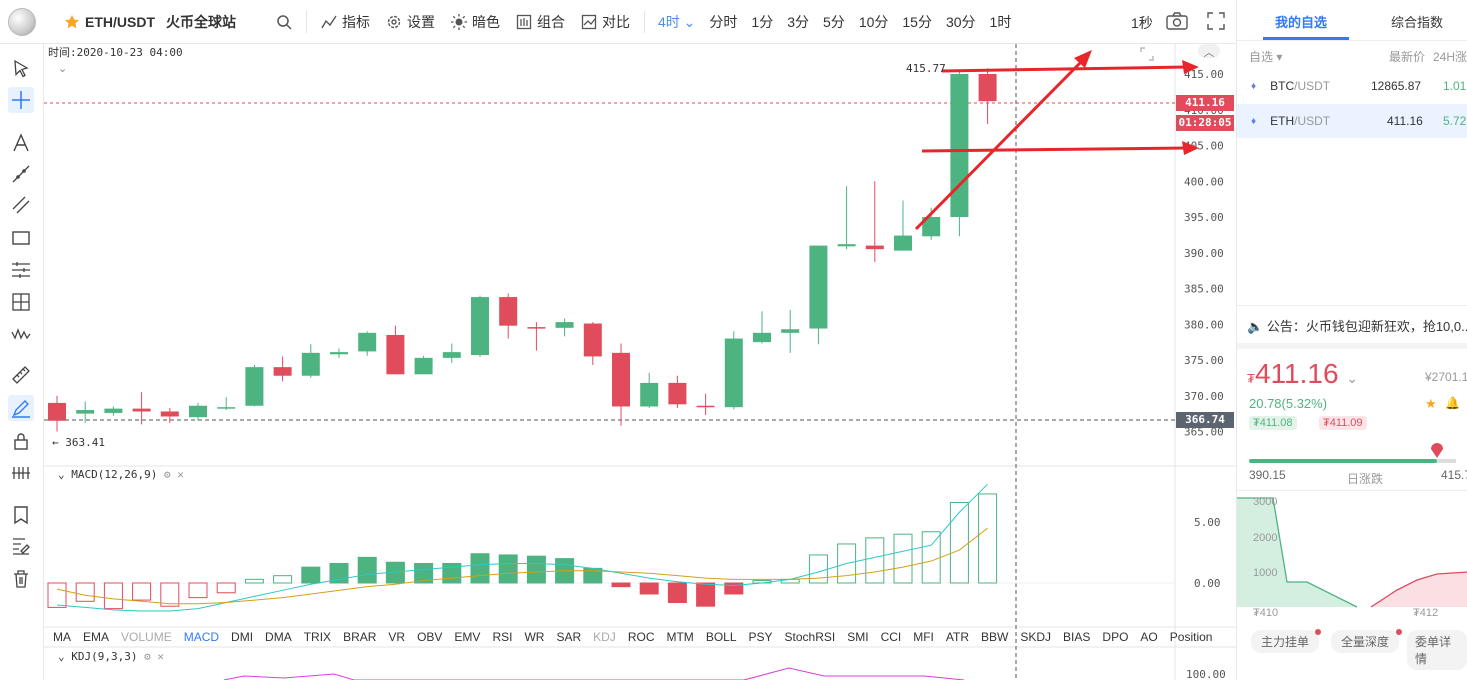 The image size is (1467, 685). What do you see at coordinates (1450, 57) in the screenshot?
I see `col-24h-change: 24H涨` at bounding box center [1450, 57].